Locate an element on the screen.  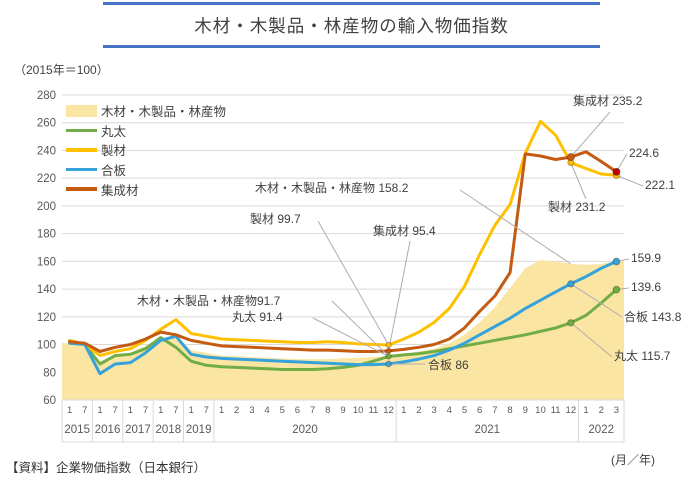
y-tick-label-120: 120 is located at coordinates (46, 318).